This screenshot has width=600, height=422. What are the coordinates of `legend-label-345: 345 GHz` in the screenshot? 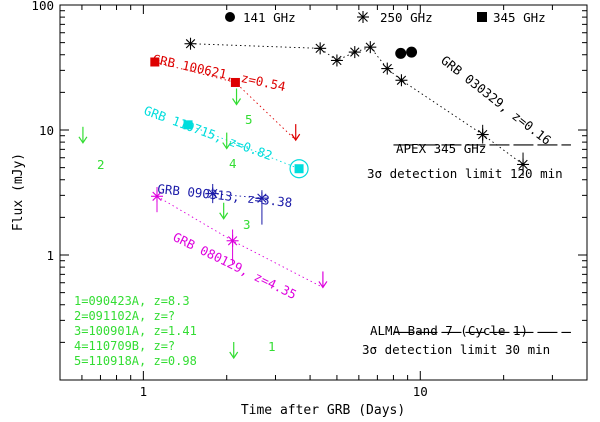 It's located at (519, 17).